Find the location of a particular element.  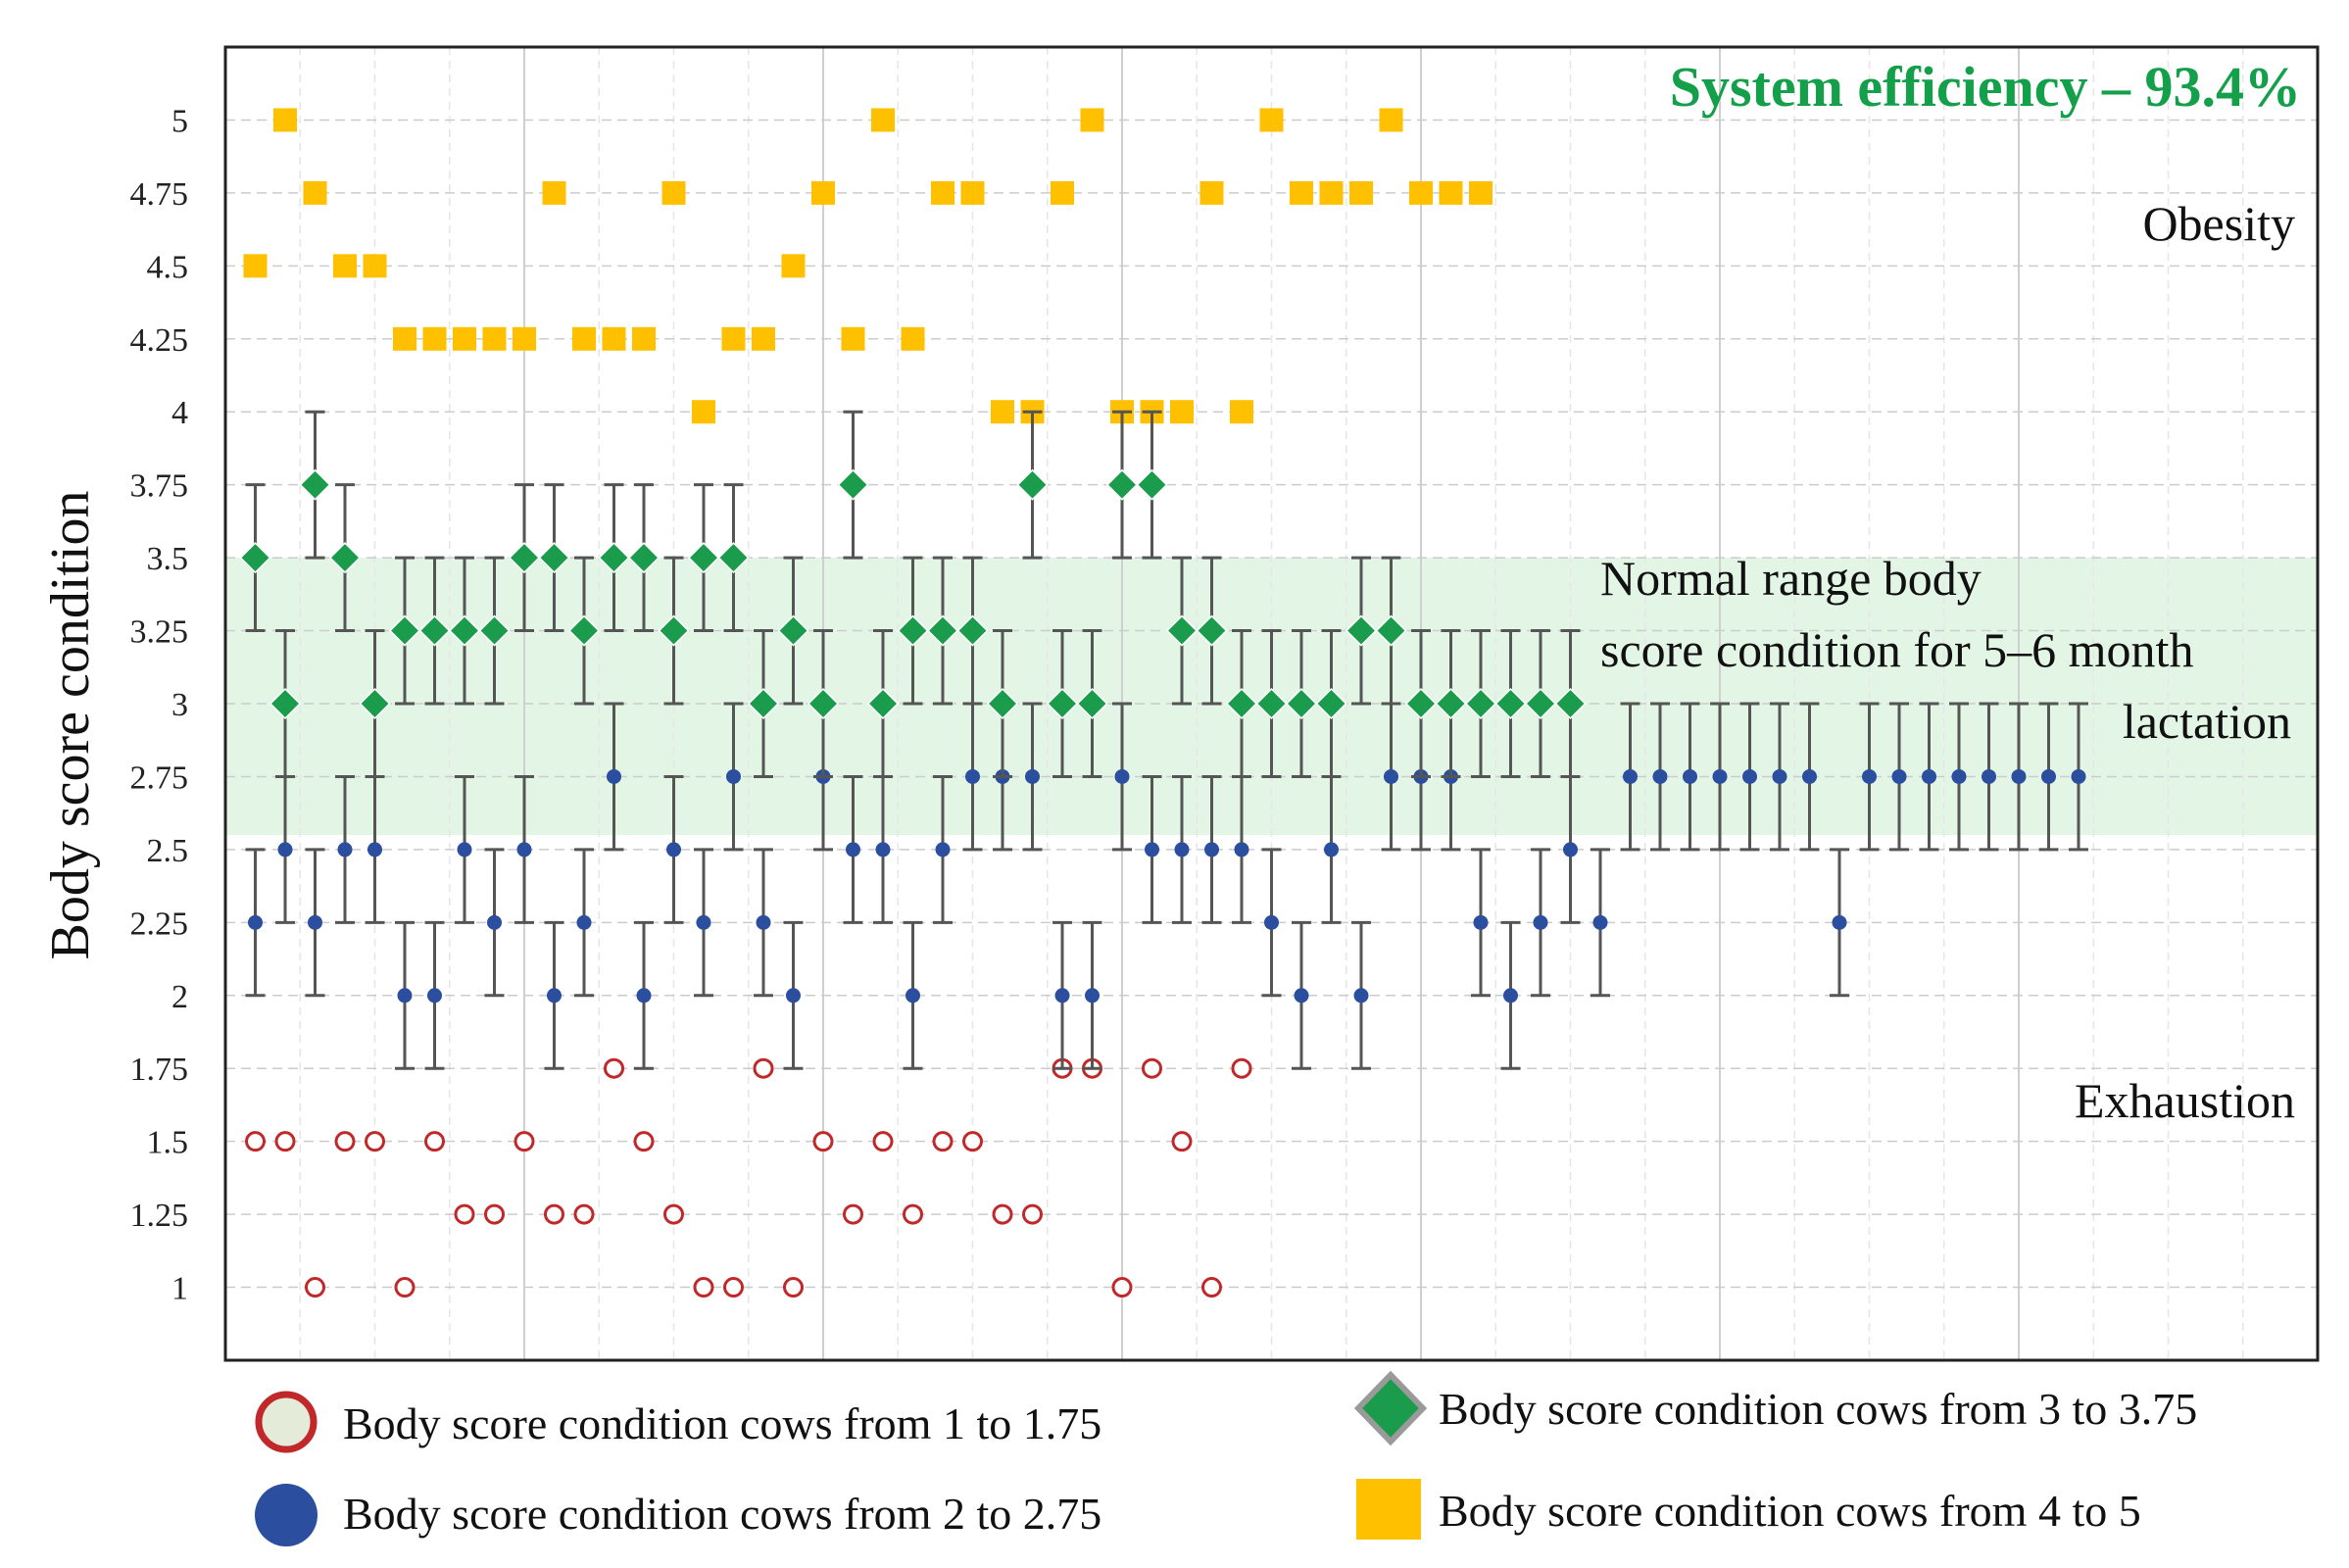

exhaustion-annotation: Exhaustion is located at coordinates (2185, 1100).